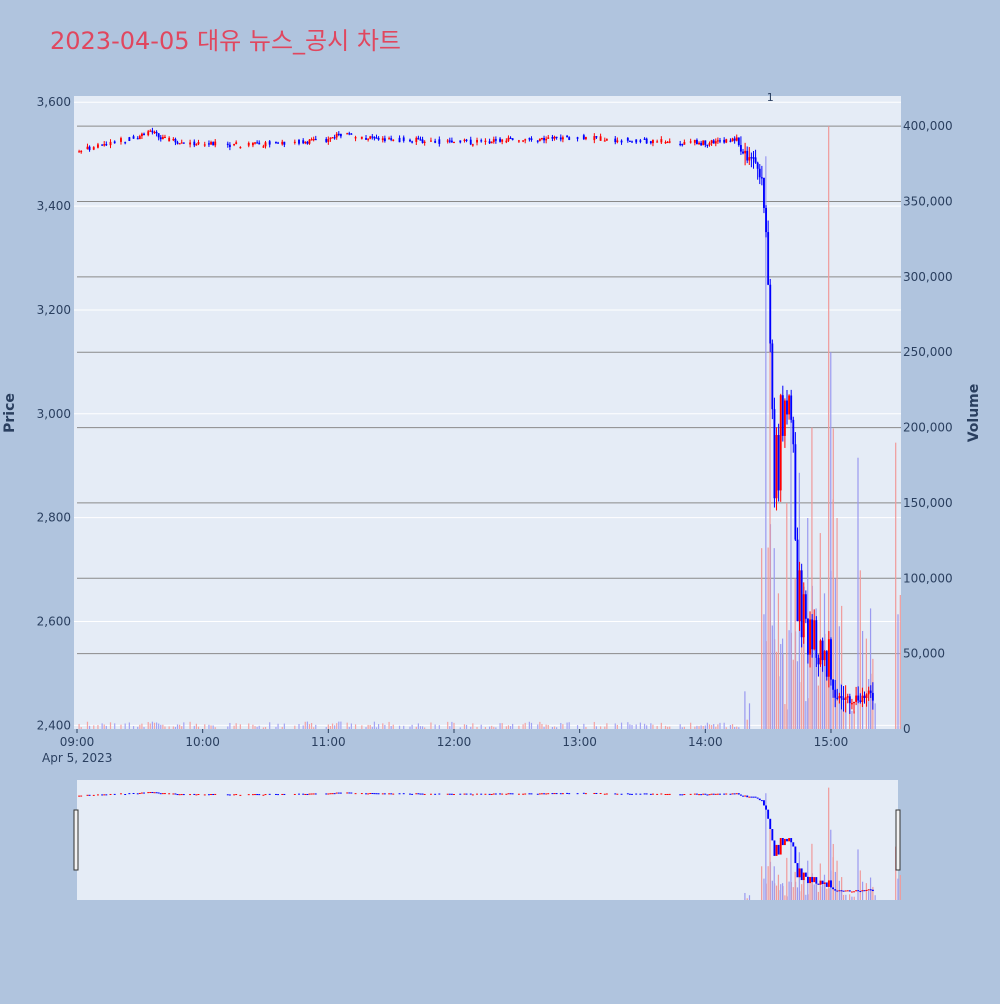 This screenshot has height=1004, width=1000. What do you see at coordinates (487, 840) in the screenshot?
I see `range-slider` at bounding box center [487, 840].